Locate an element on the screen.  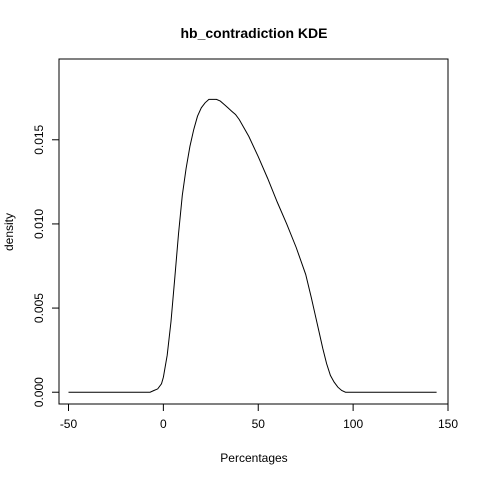
y-axis: 0.000 0.005 0.010 0.015 is located at coordinates (46, 265).